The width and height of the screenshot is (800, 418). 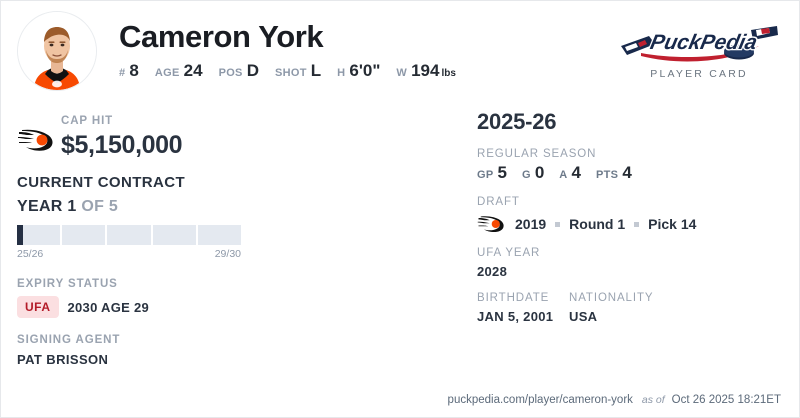 What do you see at coordinates (699, 74) in the screenshot?
I see `brand-subtitle: PLAYER CARD` at bounding box center [699, 74].